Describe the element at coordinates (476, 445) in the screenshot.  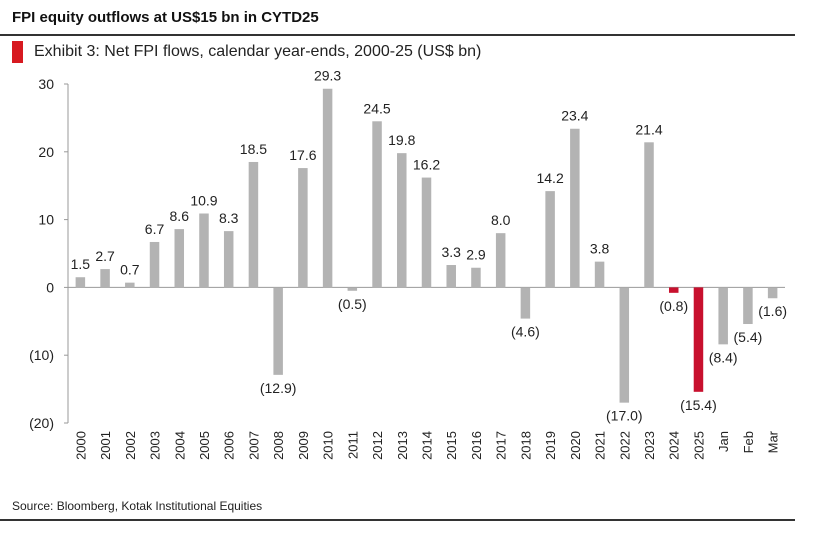
I see `x-tick-label: 2016` at that location.